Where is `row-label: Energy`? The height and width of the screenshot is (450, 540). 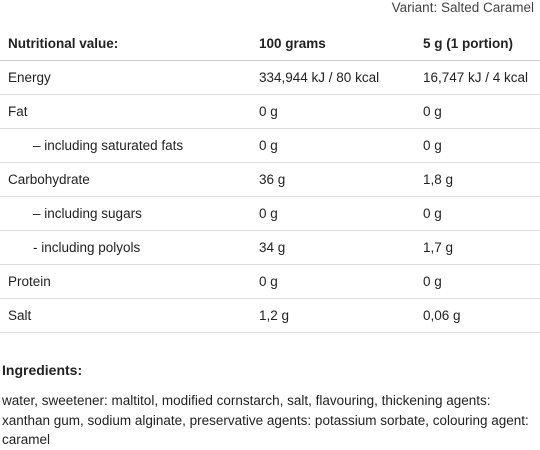
row-label: Energy is located at coordinates (125, 77).